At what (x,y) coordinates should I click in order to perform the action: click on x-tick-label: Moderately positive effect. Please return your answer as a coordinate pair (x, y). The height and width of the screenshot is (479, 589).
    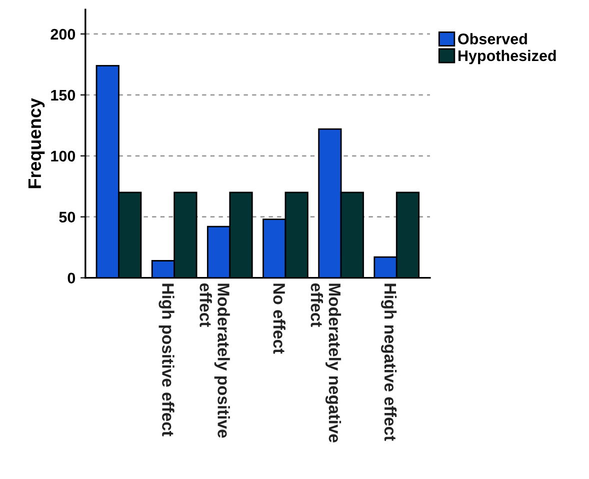
    Looking at the image, I should click on (215, 360).